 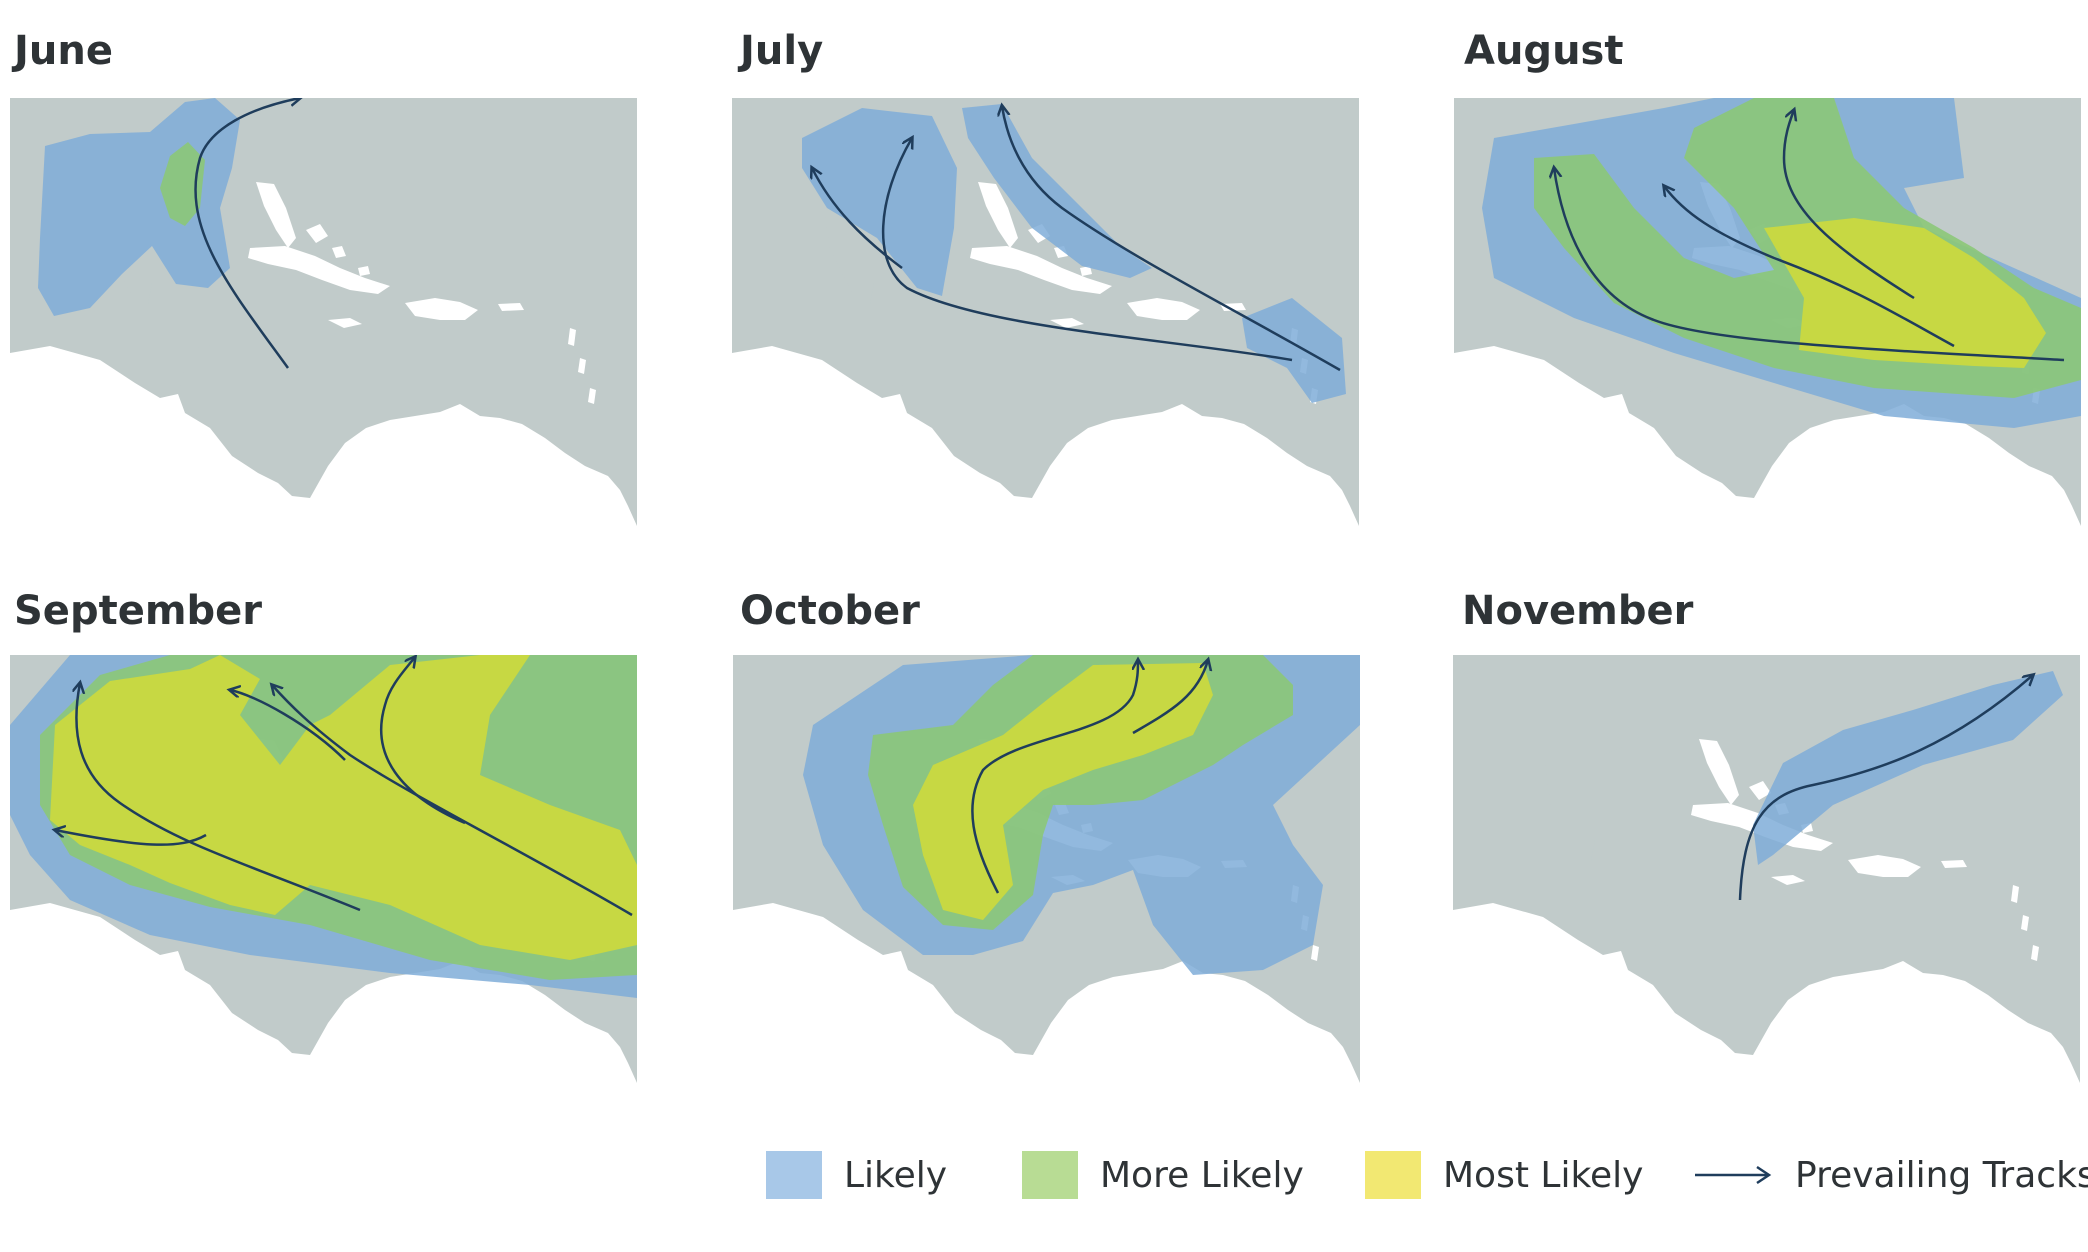 What do you see at coordinates (830, 611) in the screenshot?
I see `panel-title: October` at bounding box center [830, 611].